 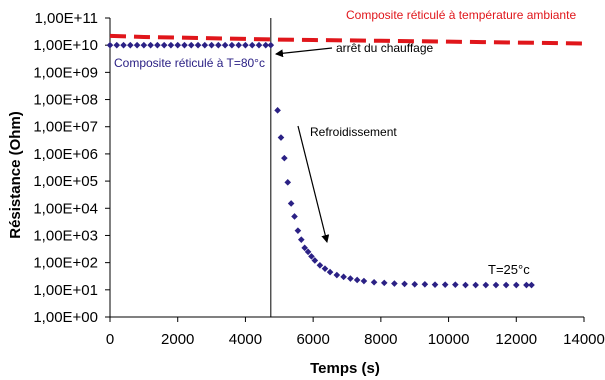 I want to click on y-tick-label: 1,00E+03, so click(x=65, y=235).